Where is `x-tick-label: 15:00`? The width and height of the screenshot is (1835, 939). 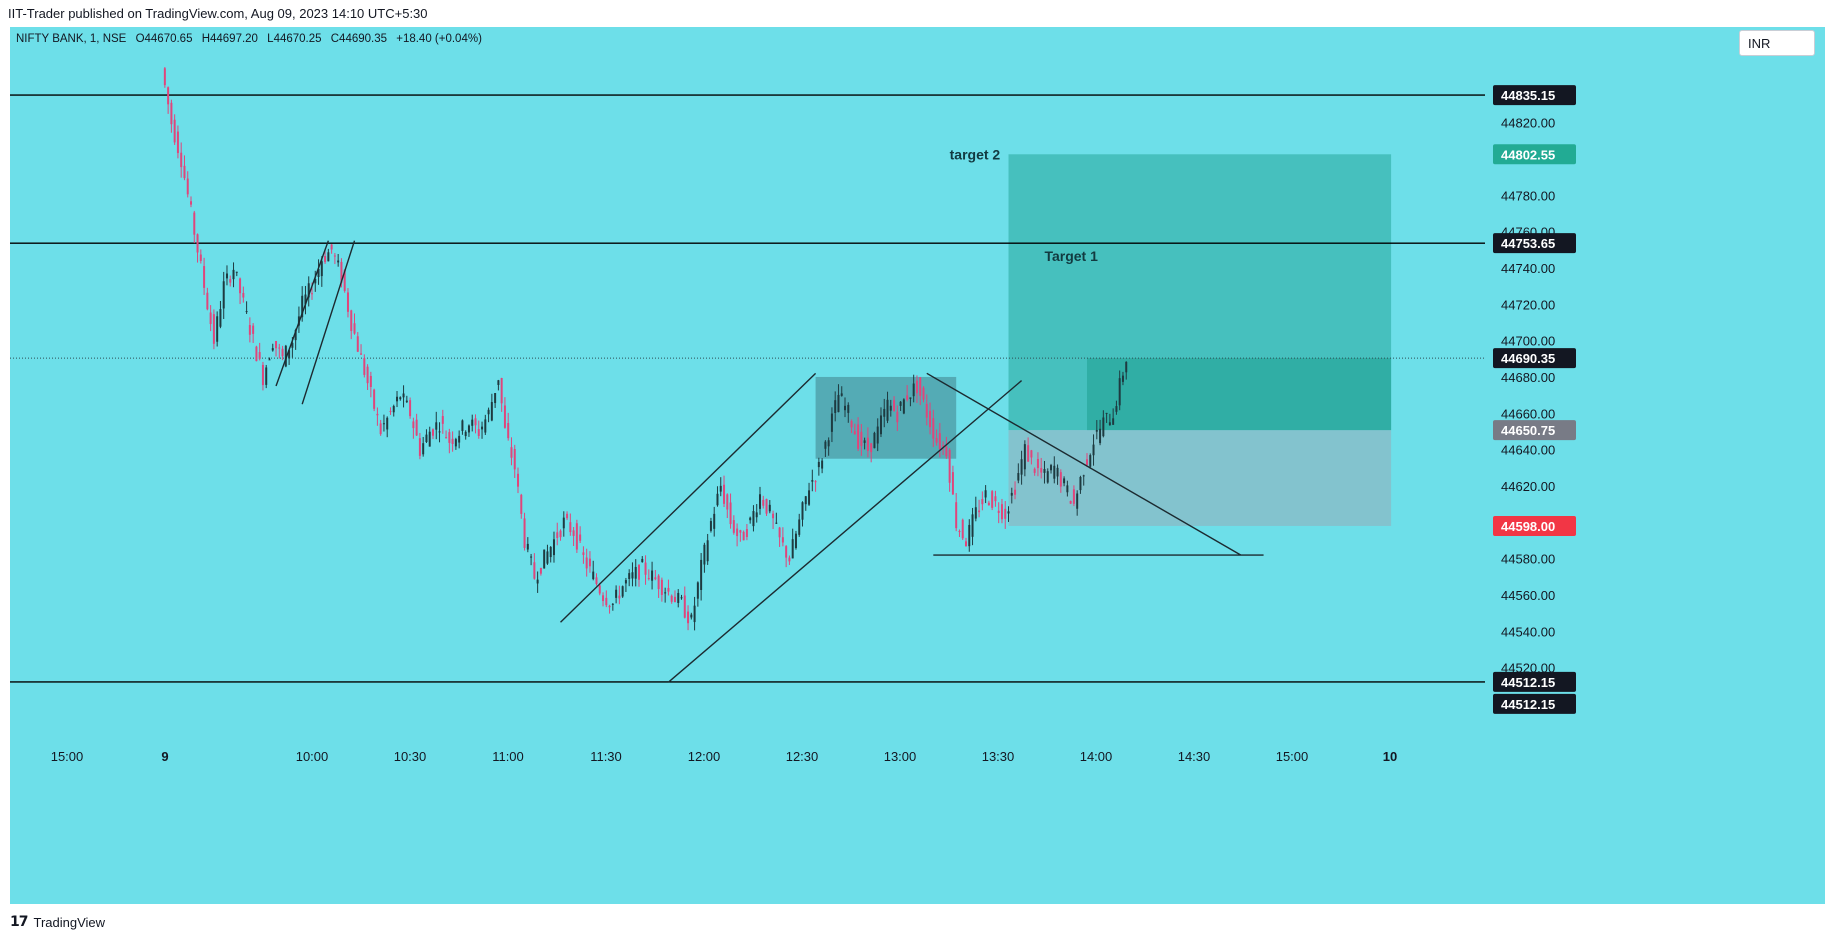
x-tick-label: 15:00 is located at coordinates (1292, 756).